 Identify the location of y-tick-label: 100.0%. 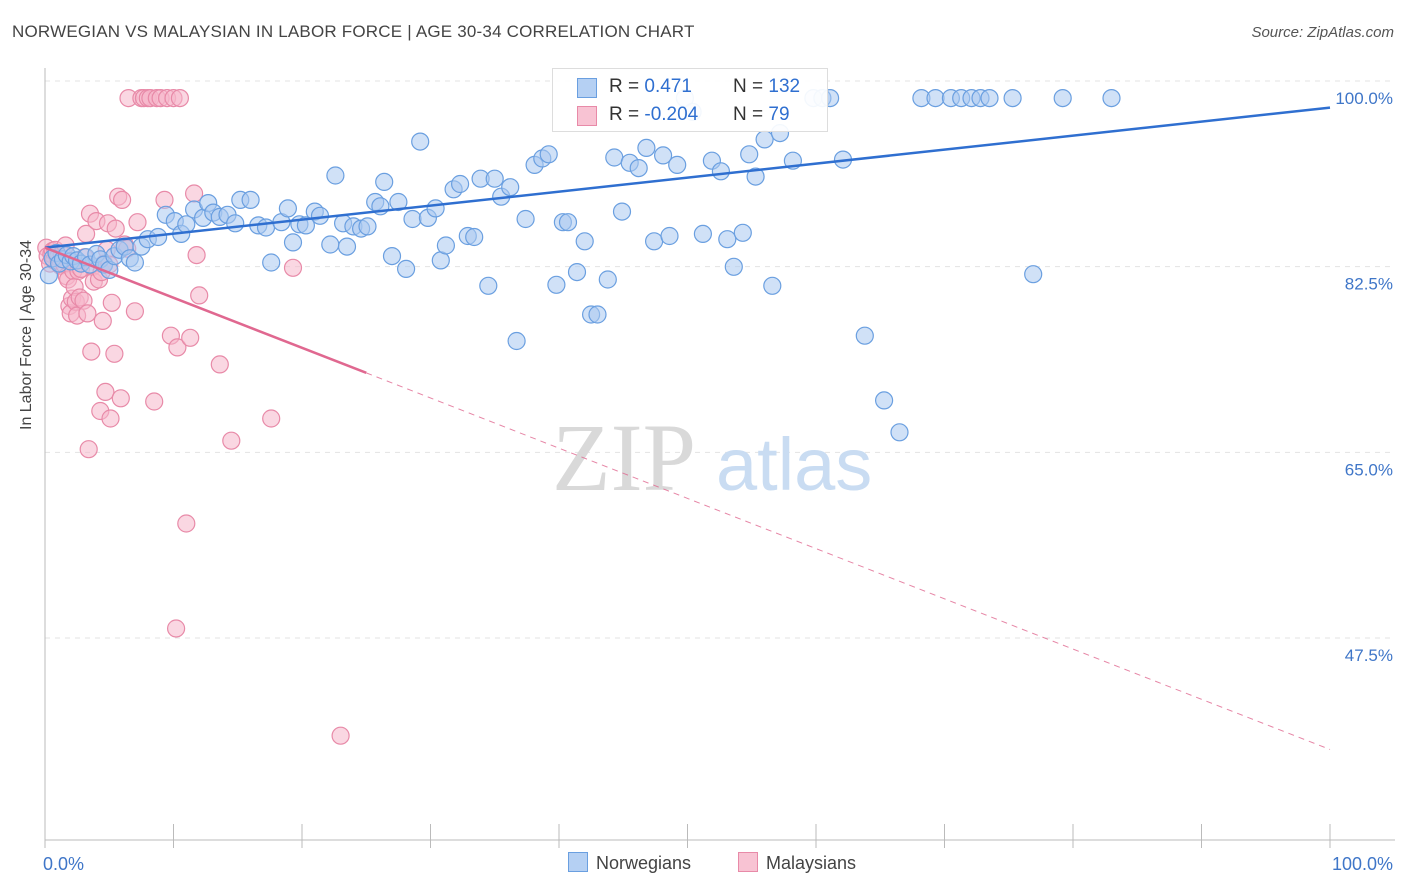
(1364, 98).